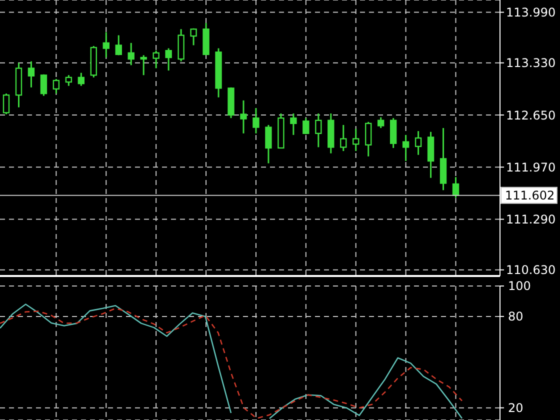  I want to click on ref-line-label: 111.602, so click(530, 195).